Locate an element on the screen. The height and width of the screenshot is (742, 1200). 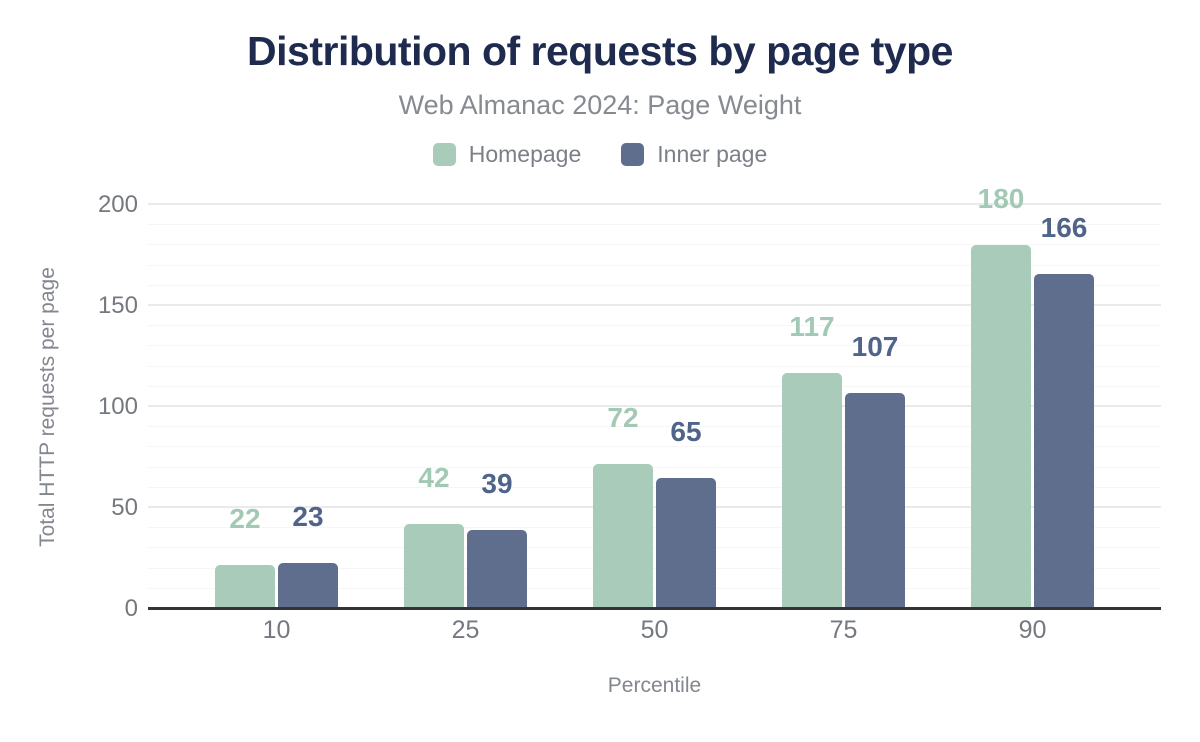
x-tick-label: 50 is located at coordinates (654, 630).